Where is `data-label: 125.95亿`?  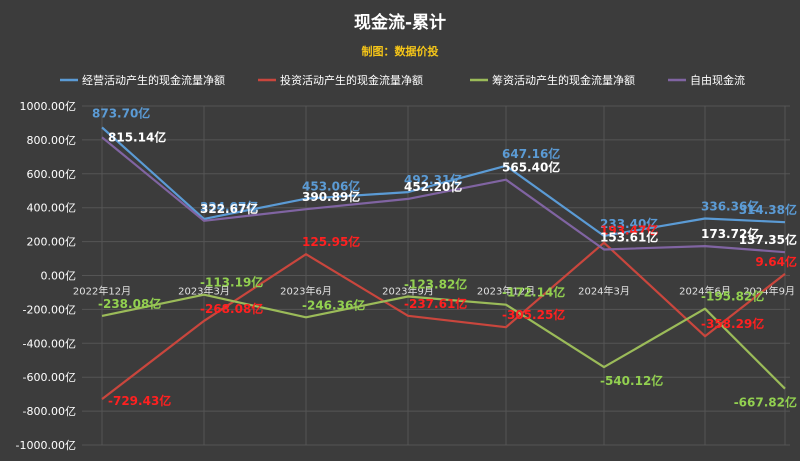 data-label: 125.95亿 is located at coordinates (331, 241).